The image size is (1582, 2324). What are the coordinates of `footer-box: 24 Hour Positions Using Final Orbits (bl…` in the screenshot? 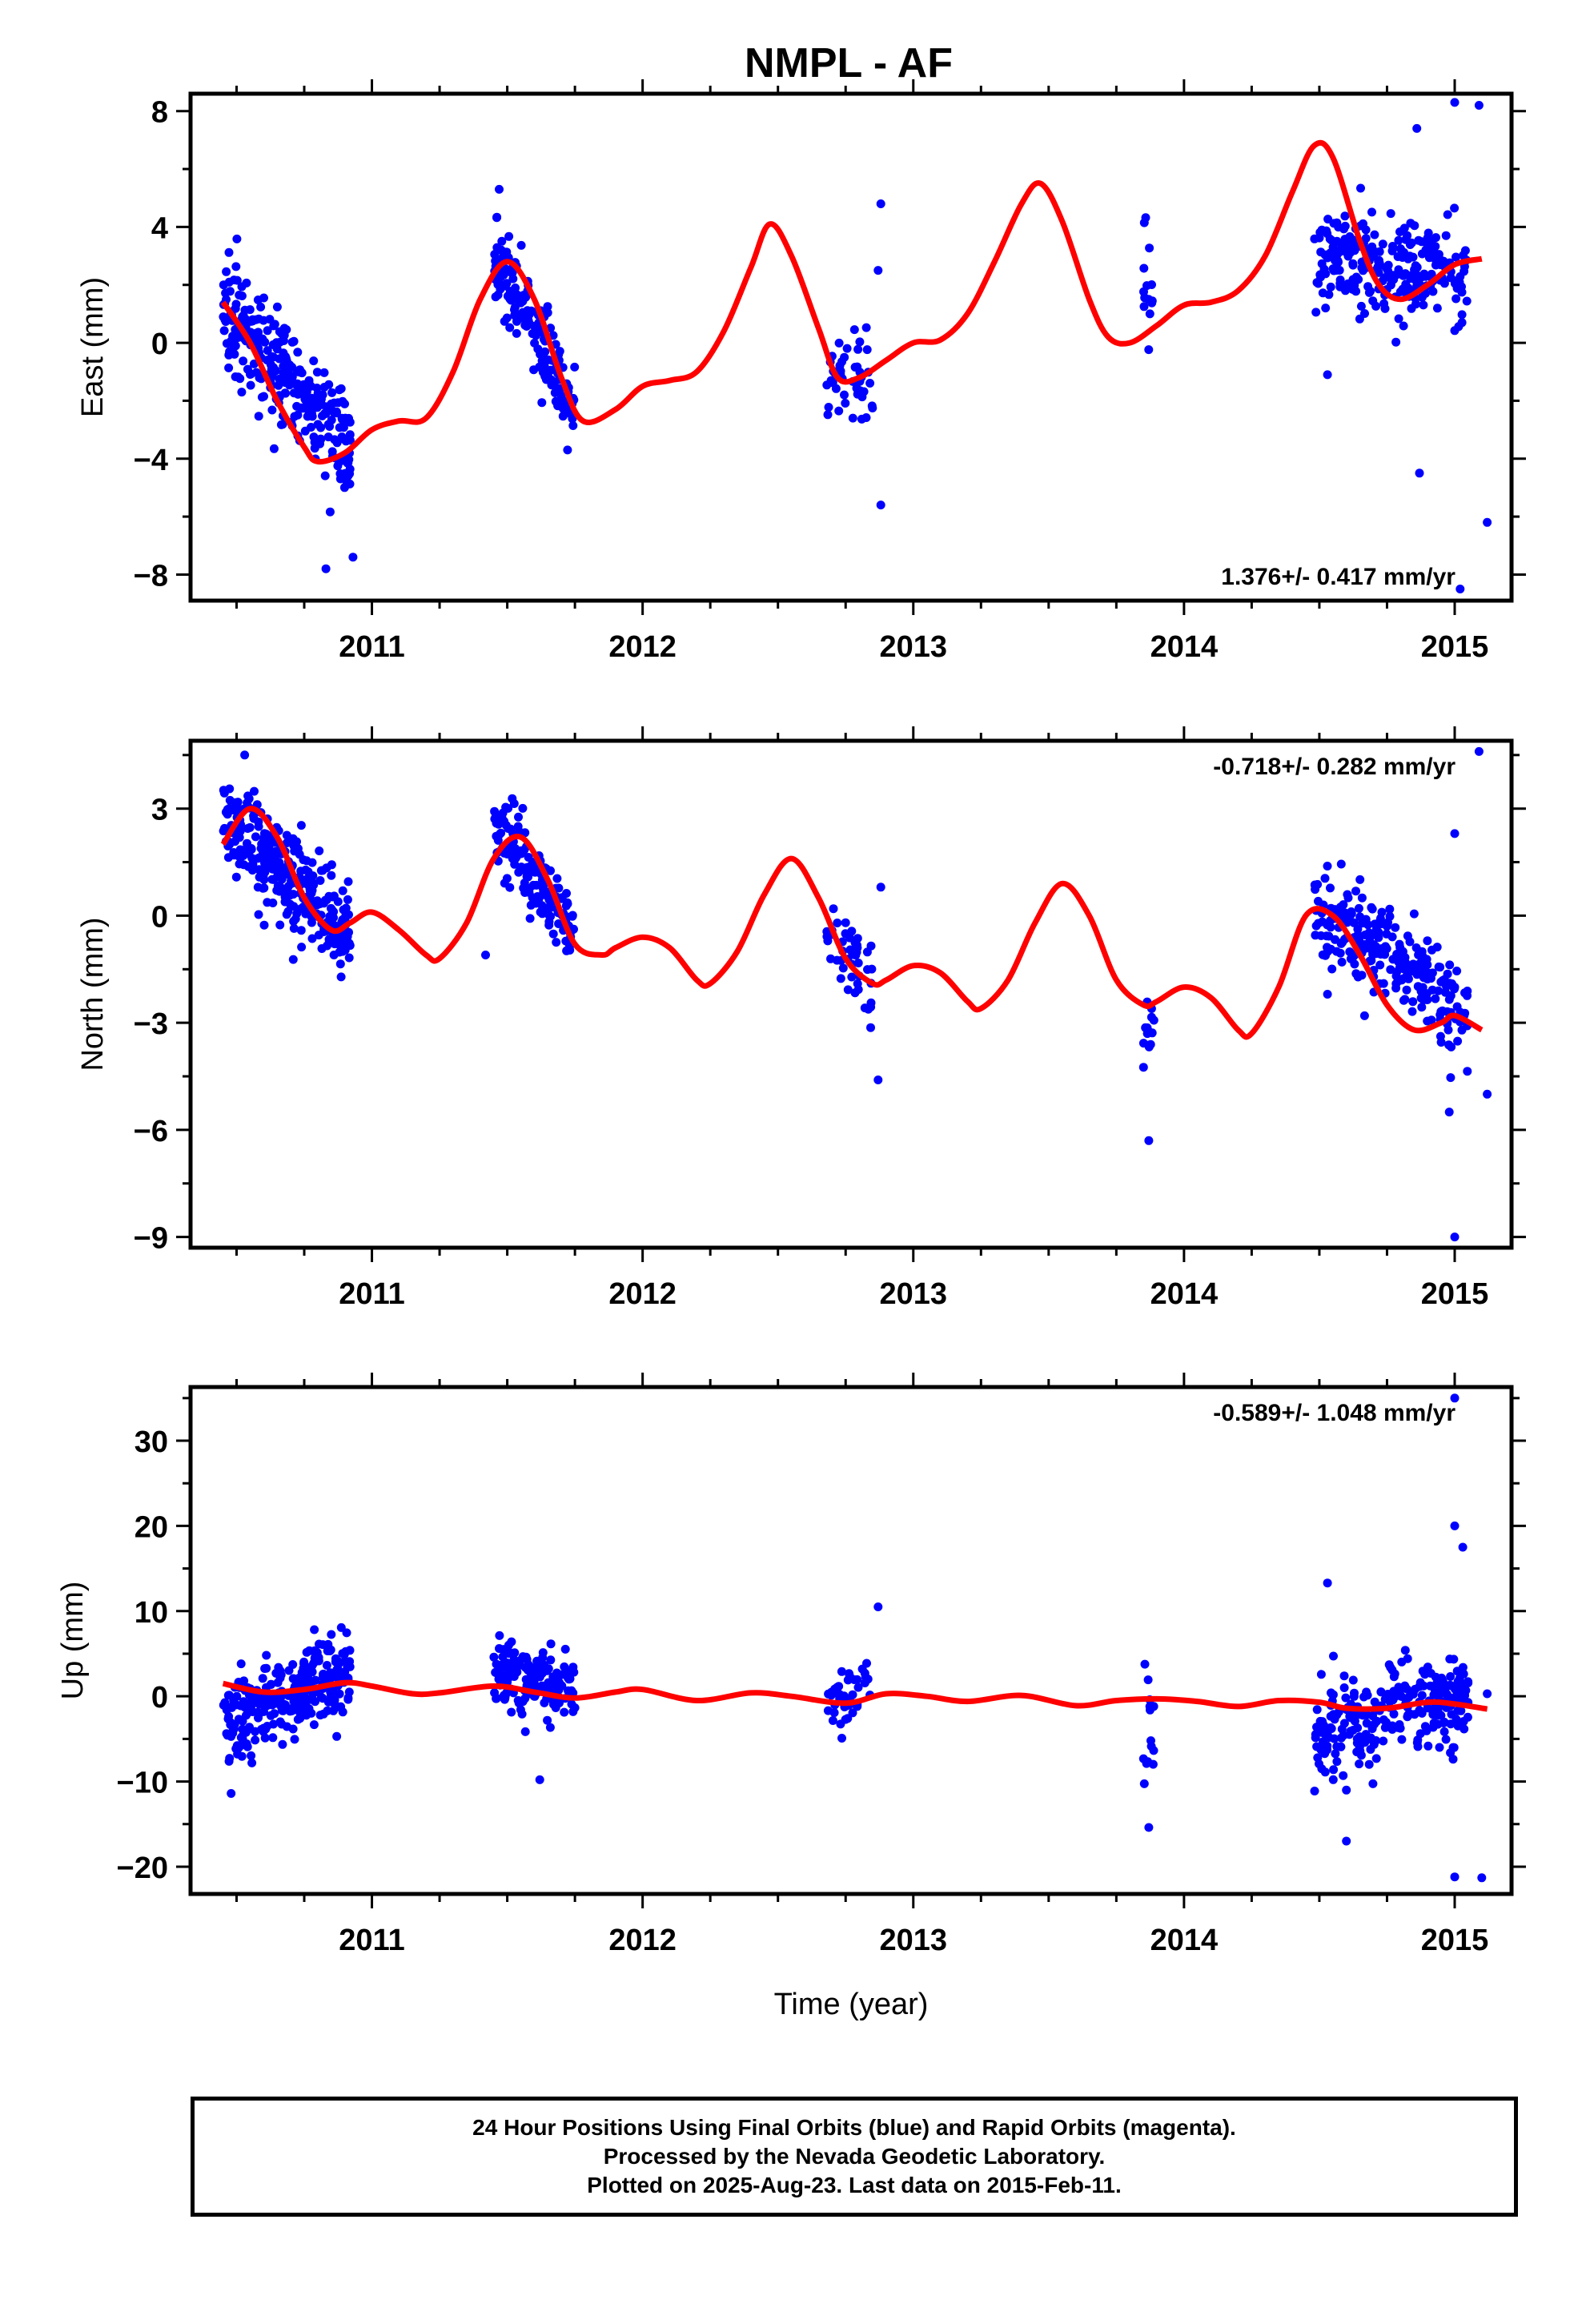 It's located at (854, 2157).